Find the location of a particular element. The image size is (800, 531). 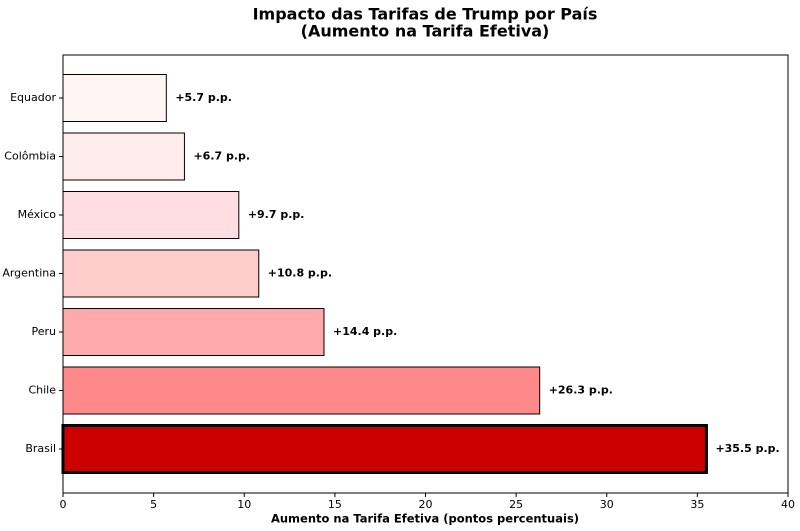

y-tick-label: Colômbia is located at coordinates (30, 156).